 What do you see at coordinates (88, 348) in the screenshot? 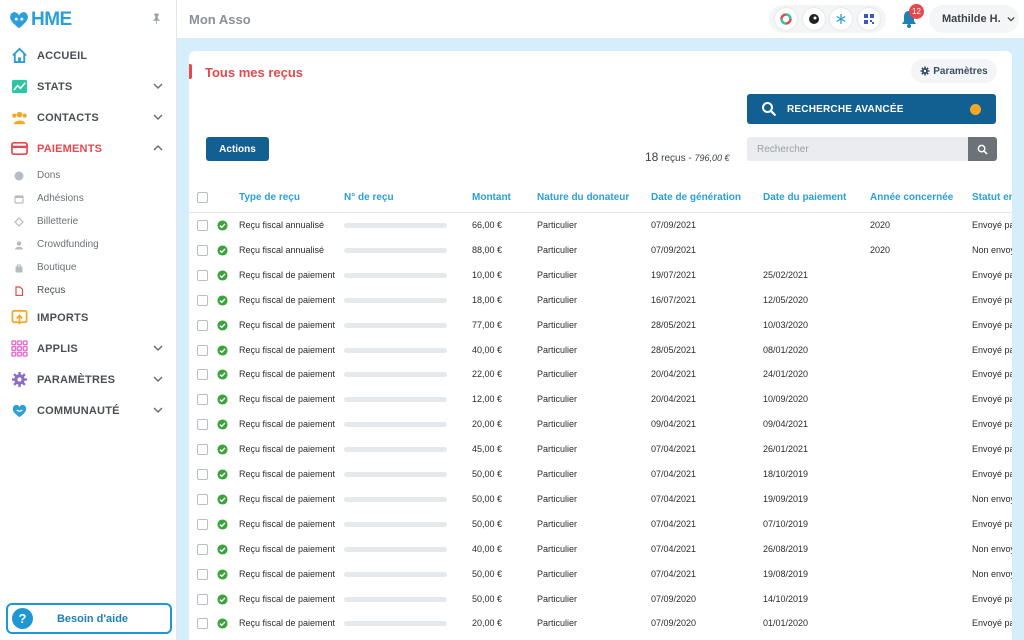
I see `sidebar-item-applis: APPLIS` at bounding box center [88, 348].